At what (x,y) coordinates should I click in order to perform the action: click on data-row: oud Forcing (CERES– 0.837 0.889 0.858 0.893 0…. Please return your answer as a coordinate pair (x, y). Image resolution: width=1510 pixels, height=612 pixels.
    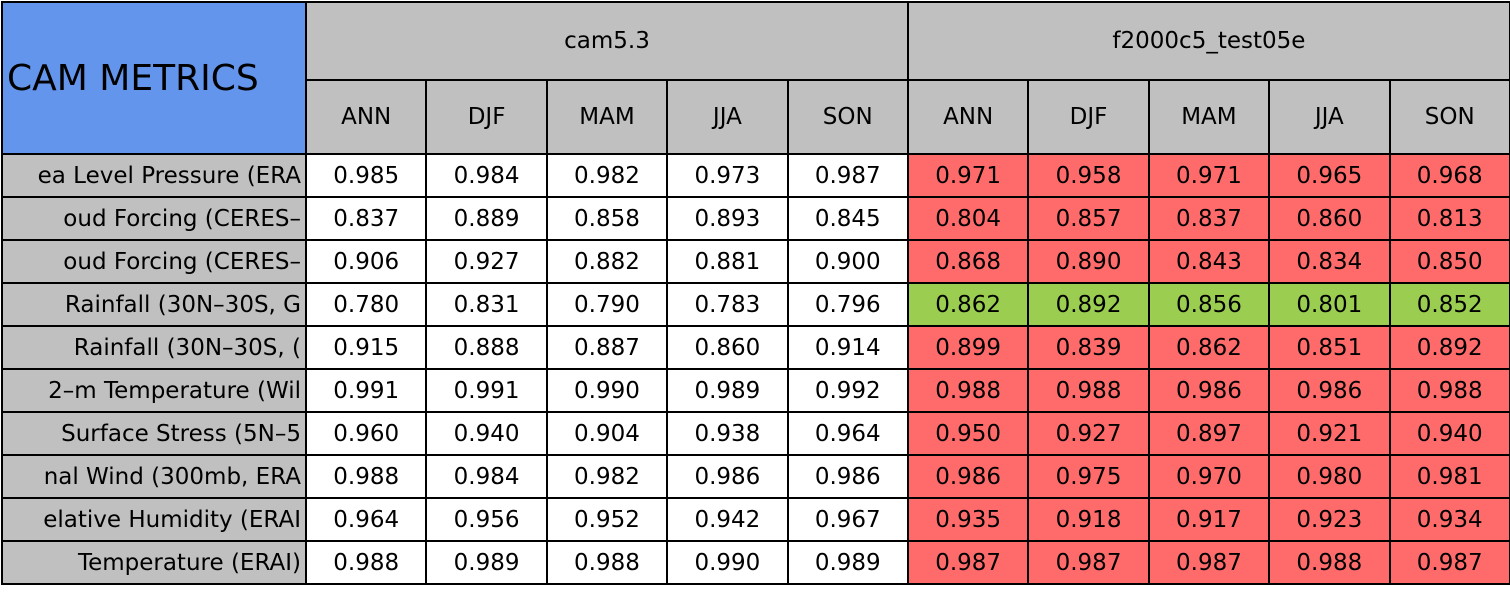
    Looking at the image, I should click on (755, 218).